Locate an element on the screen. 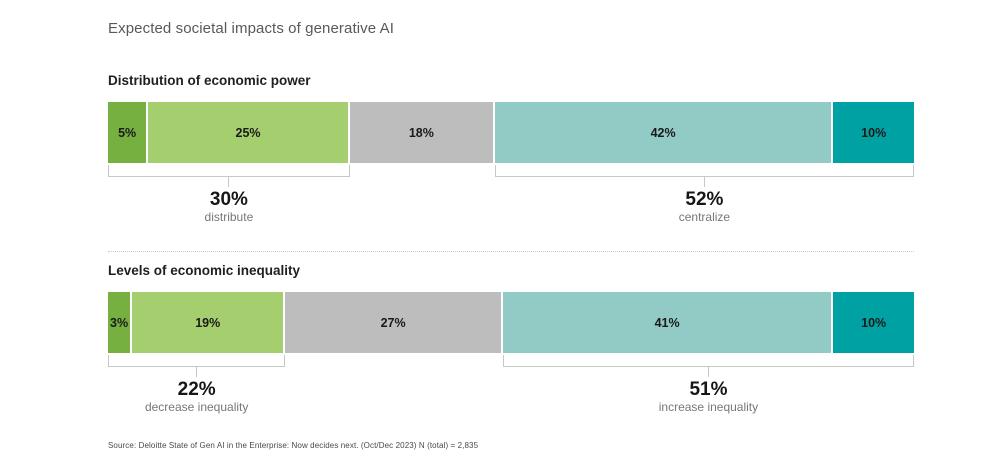 This screenshot has height=472, width=1002. bar-segment-label: 5% is located at coordinates (127, 132).